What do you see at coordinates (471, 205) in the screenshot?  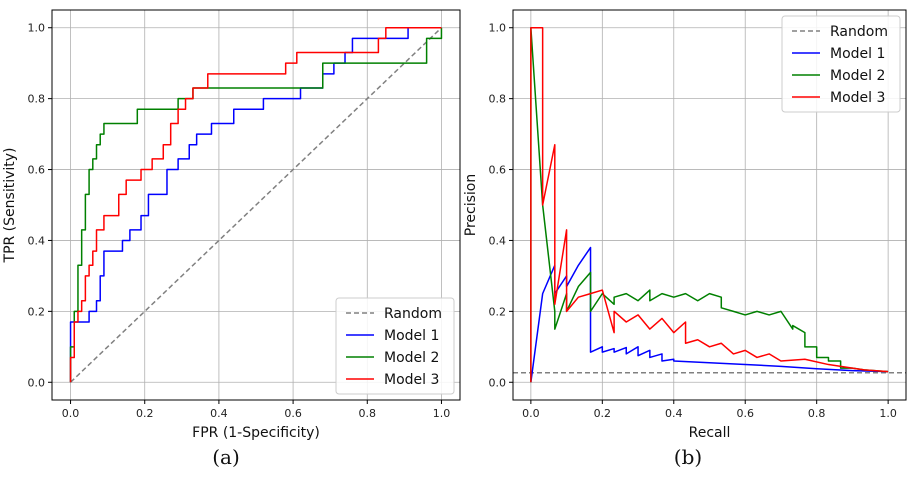 I see `y-axis-label: Precision` at bounding box center [471, 205].